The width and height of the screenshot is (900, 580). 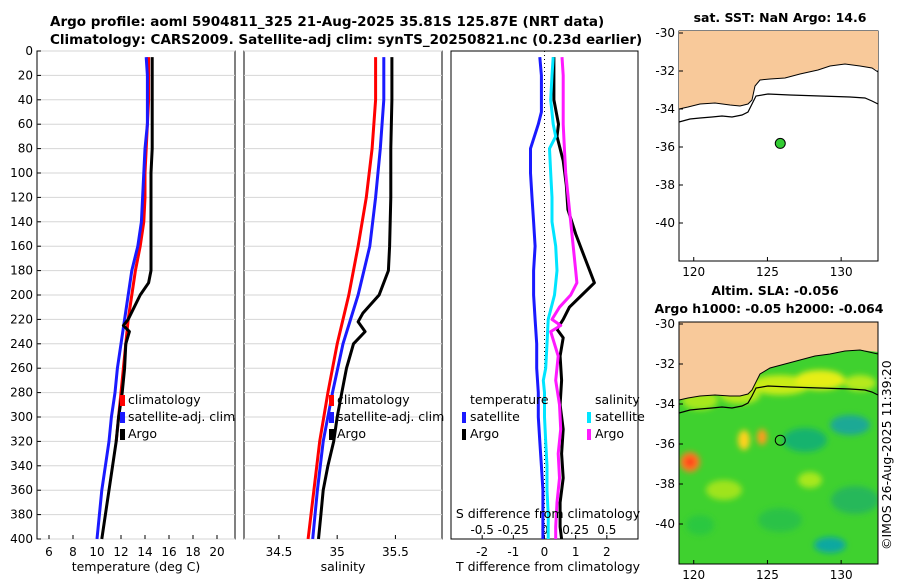 I want to click on sst-map-title: sat. SST: NaN Argo: 14.6, so click(x=780, y=17).